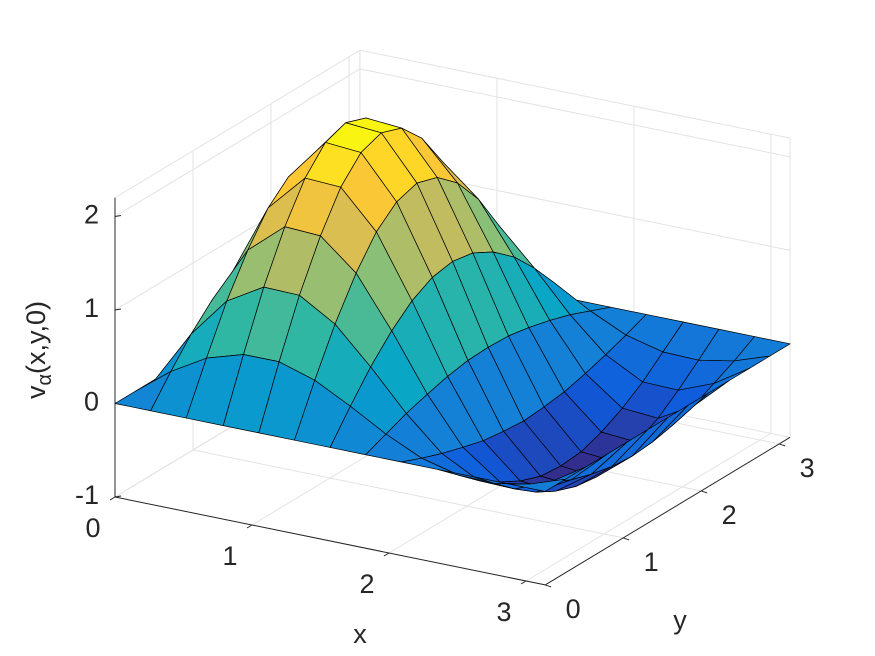 The height and width of the screenshot is (656, 875). I want to click on x-tick-label: 0, so click(92, 528).